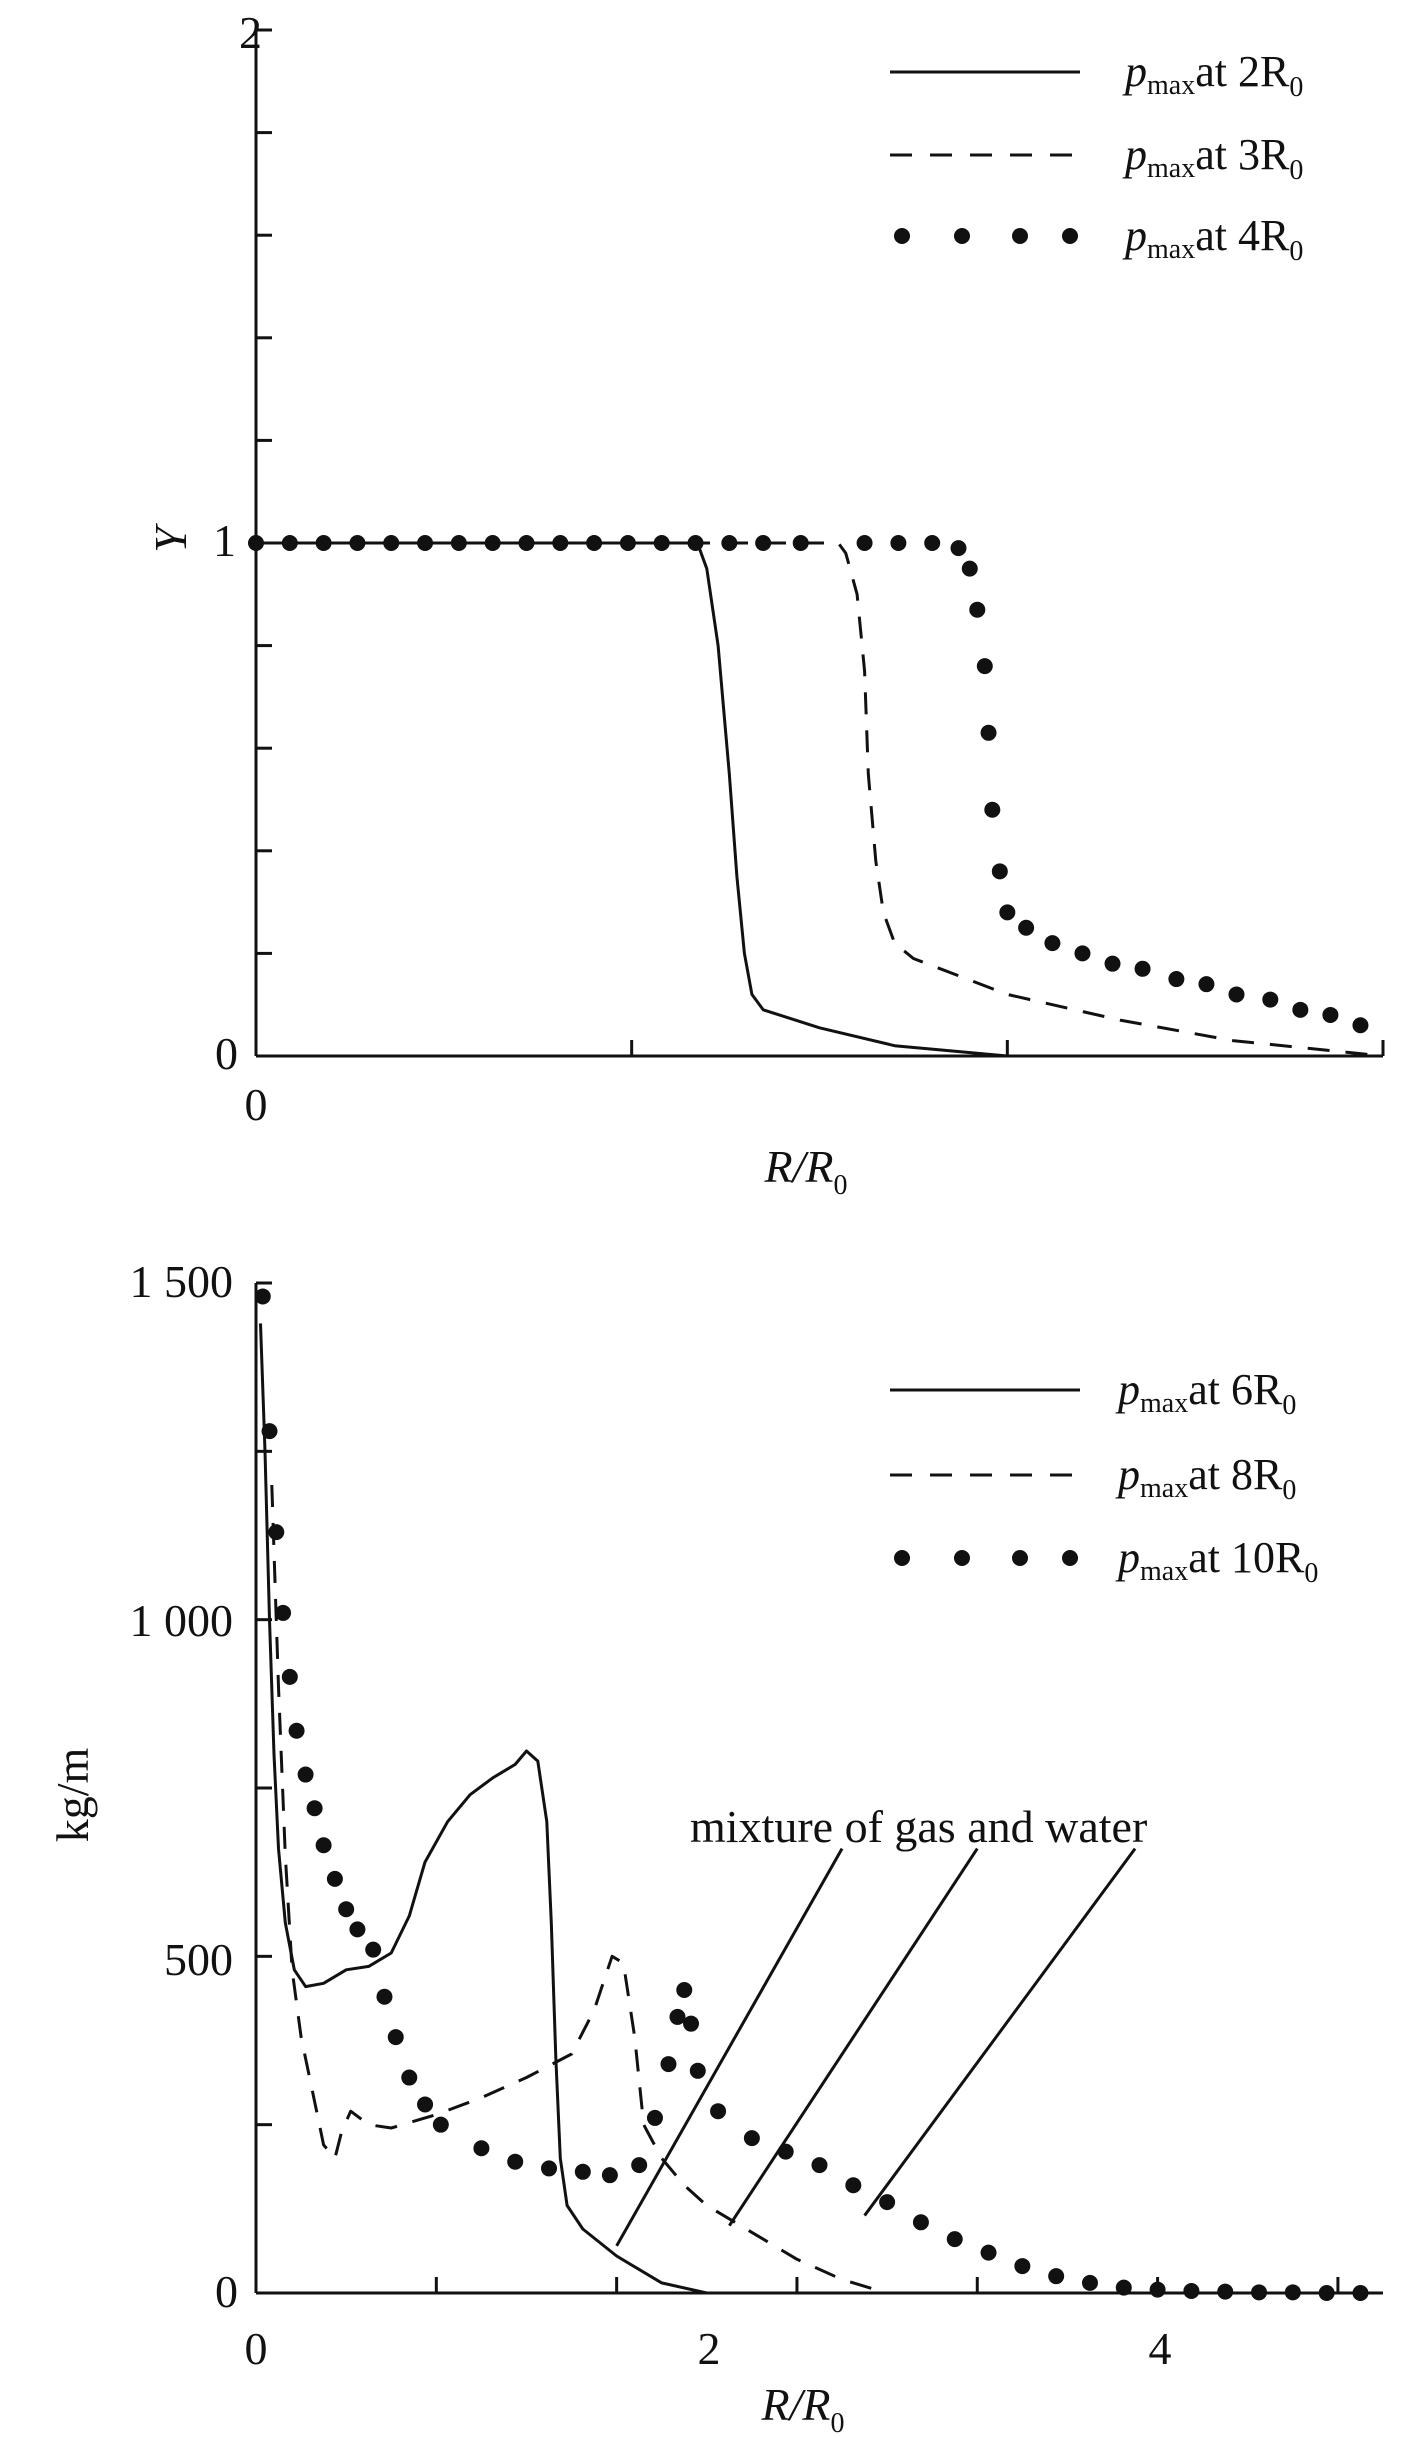  I want to click on bottom-legend-swatch-dotted, so click(986, 1558).